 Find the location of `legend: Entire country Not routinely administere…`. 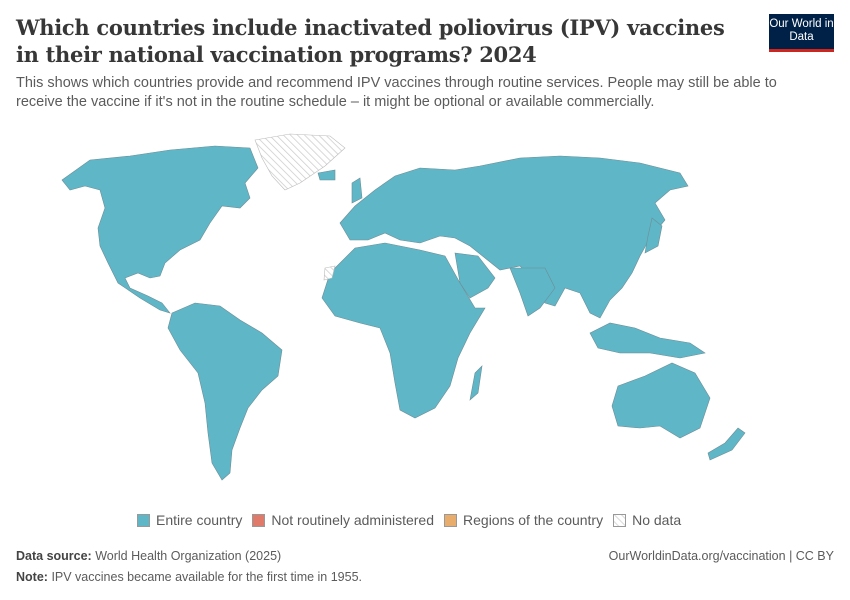

legend: Entire country Not routinely administere… is located at coordinates (409, 520).